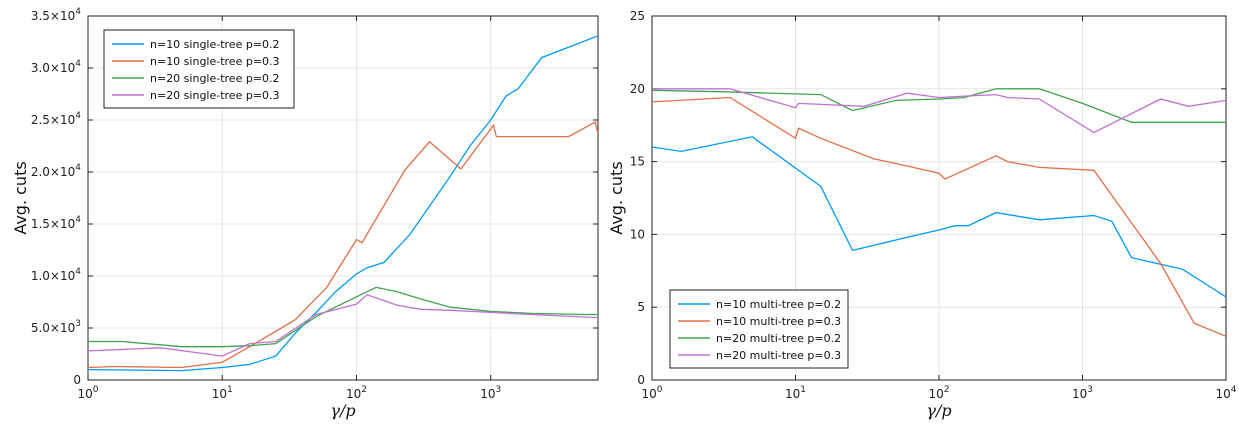  Describe the element at coordinates (215, 95) in the screenshot. I see `legend-label: n=20 single-tree p=0.3` at that location.